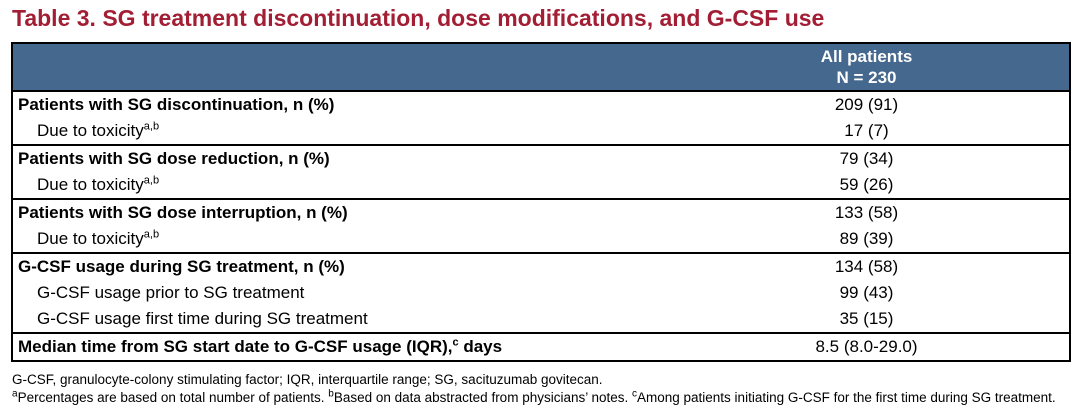 The height and width of the screenshot is (411, 1080). I want to click on header-value-line2: N = 230, so click(866, 77).